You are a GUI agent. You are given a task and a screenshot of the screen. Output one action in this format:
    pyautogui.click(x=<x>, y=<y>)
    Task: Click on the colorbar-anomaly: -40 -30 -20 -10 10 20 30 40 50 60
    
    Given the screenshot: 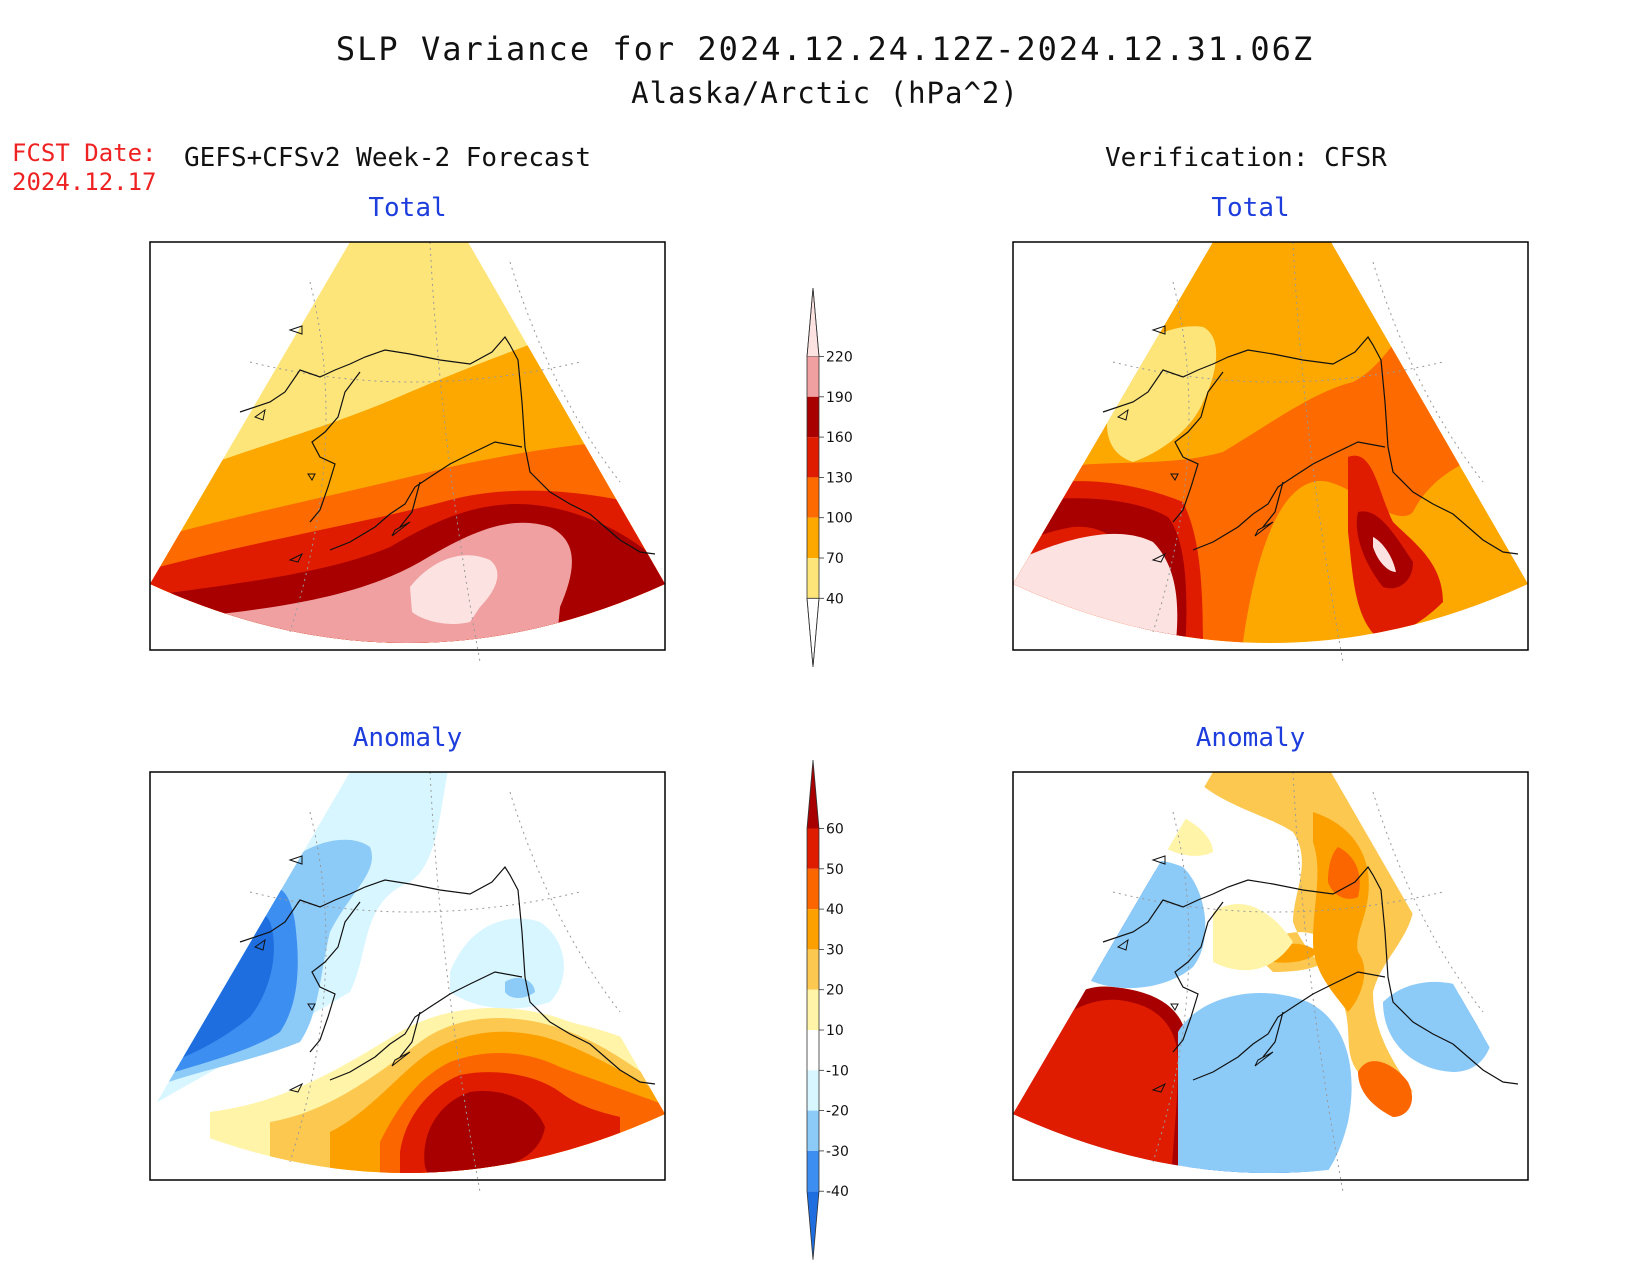 What is the action you would take?
    pyautogui.click(x=827, y=1009)
    